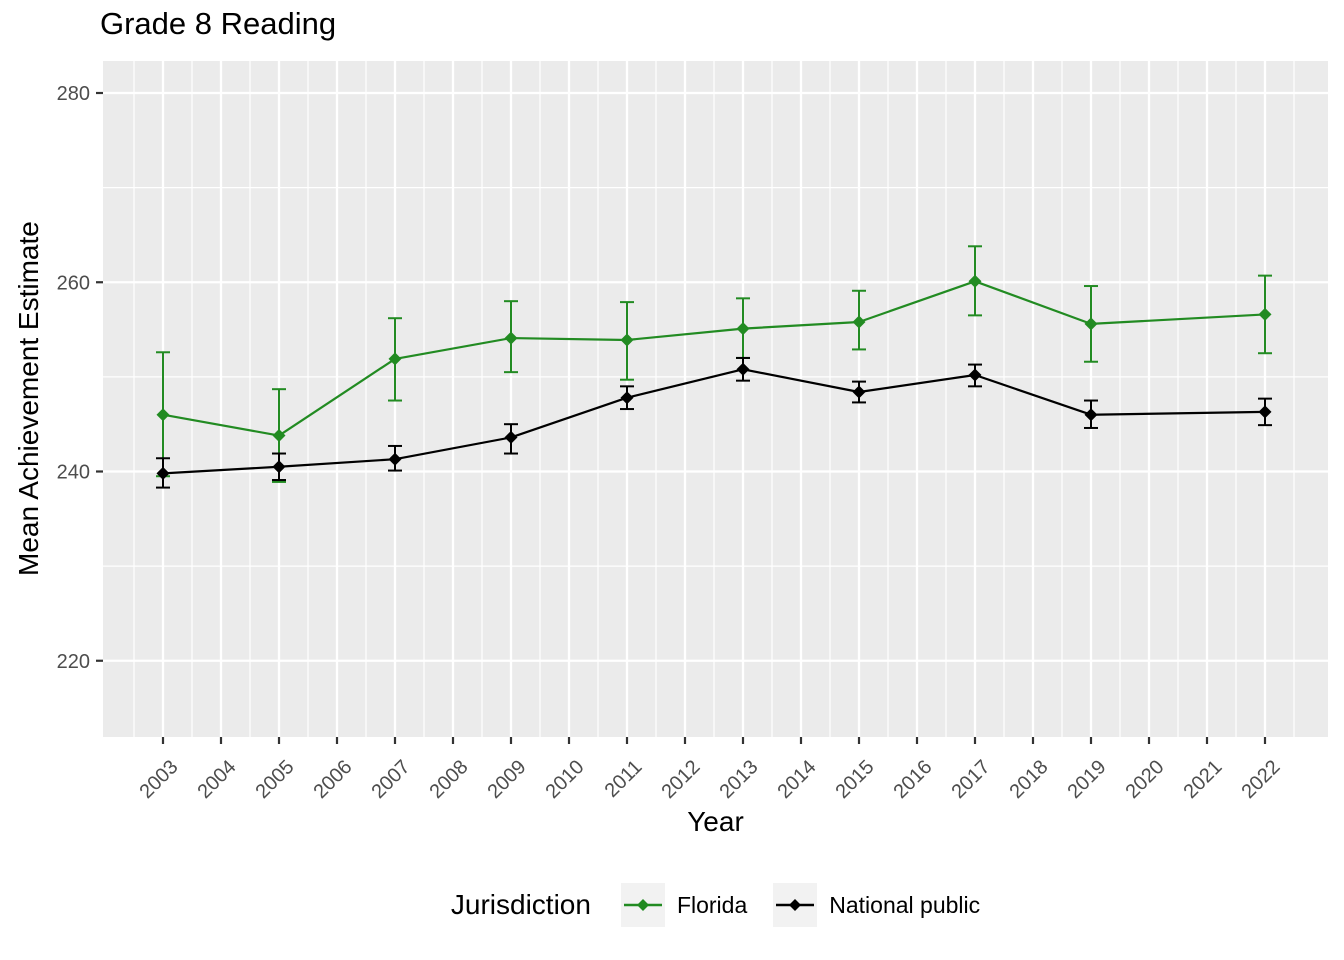  What do you see at coordinates (1265, 412) in the screenshot?
I see `data-point-national-public-2022` at bounding box center [1265, 412].